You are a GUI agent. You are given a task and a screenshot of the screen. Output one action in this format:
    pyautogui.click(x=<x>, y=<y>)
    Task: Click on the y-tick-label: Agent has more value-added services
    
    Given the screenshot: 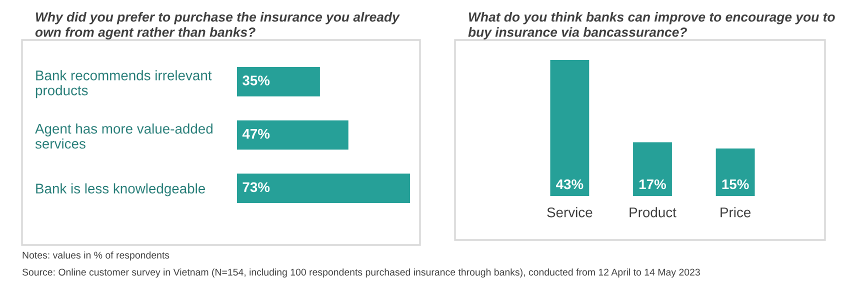 What is the action you would take?
    pyautogui.click(x=123, y=136)
    